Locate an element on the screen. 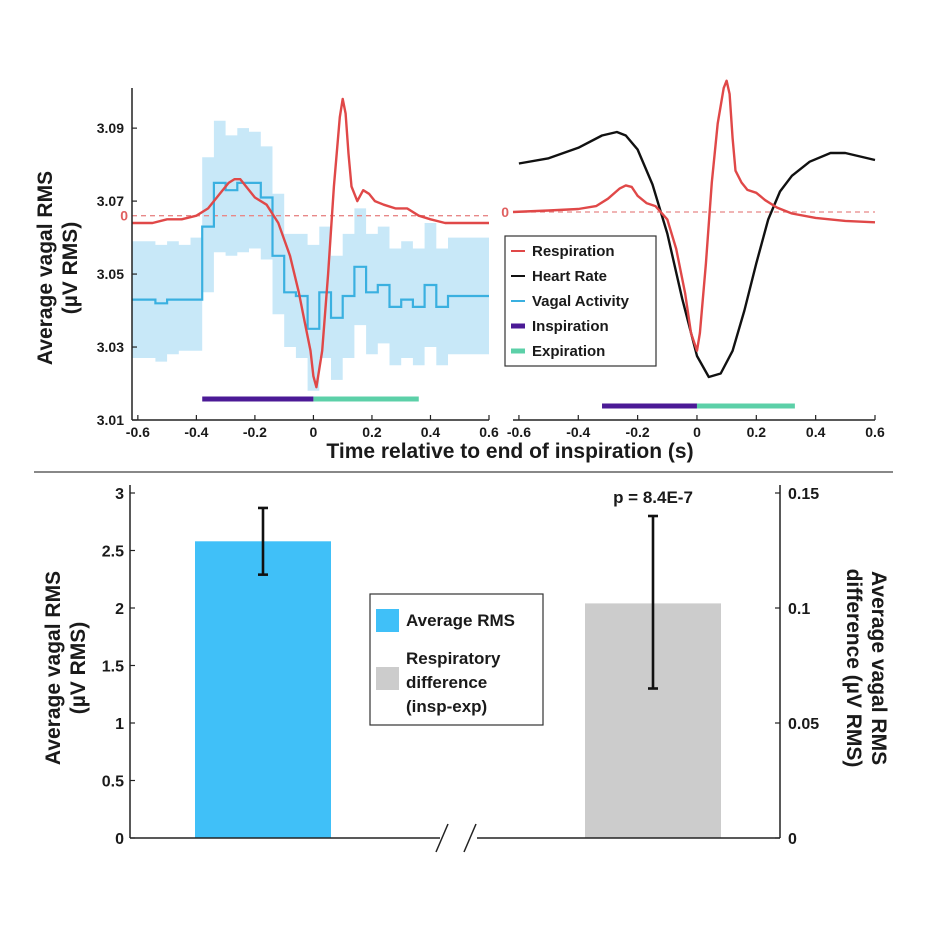  bar is located at coordinates (263, 689).